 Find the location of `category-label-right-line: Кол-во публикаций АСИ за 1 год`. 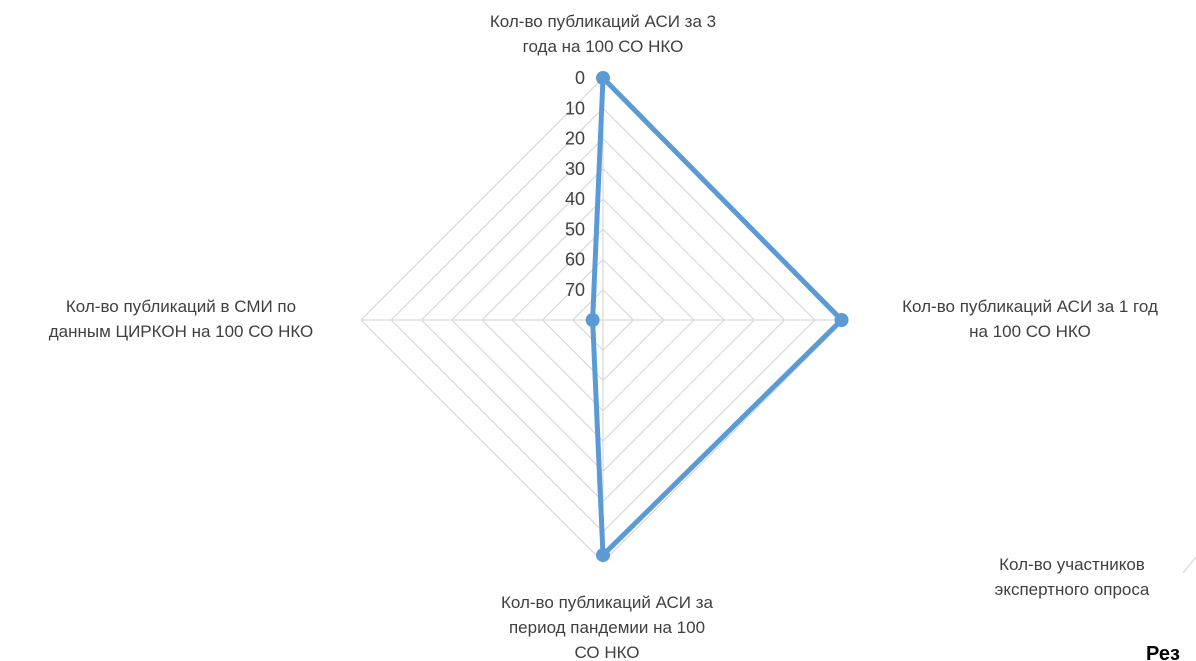

category-label-right-line: Кол-во публикаций АСИ за 1 год is located at coordinates (1030, 306).